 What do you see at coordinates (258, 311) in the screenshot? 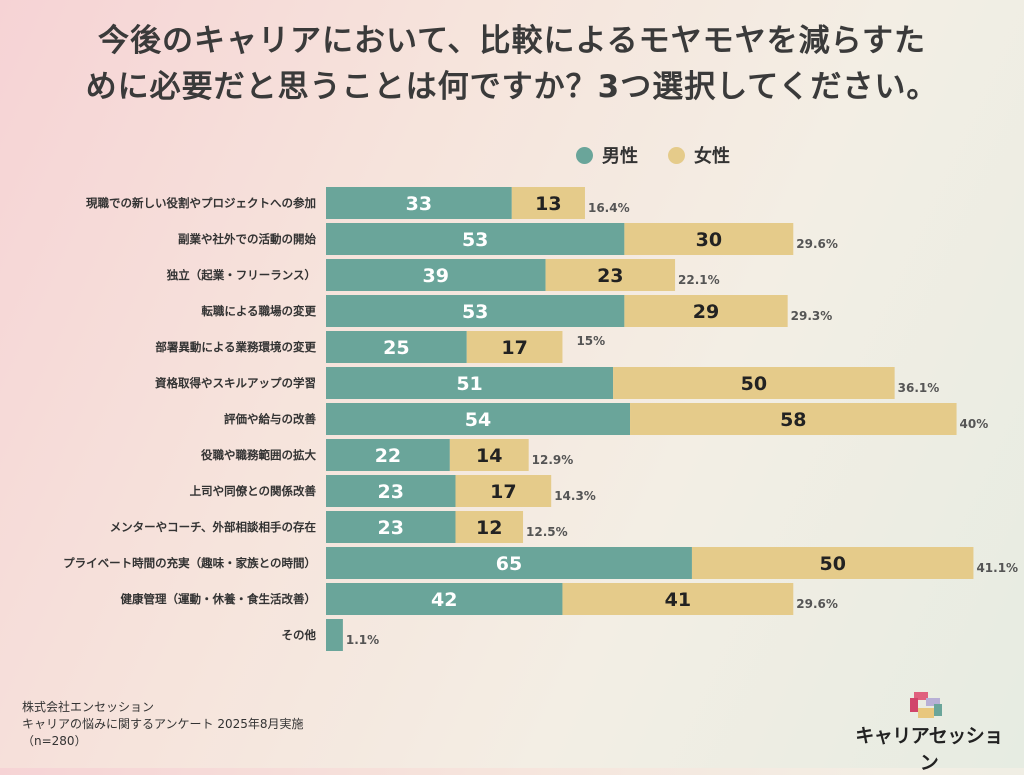
I see `category-label: 転職による職場の変更` at bounding box center [258, 311].